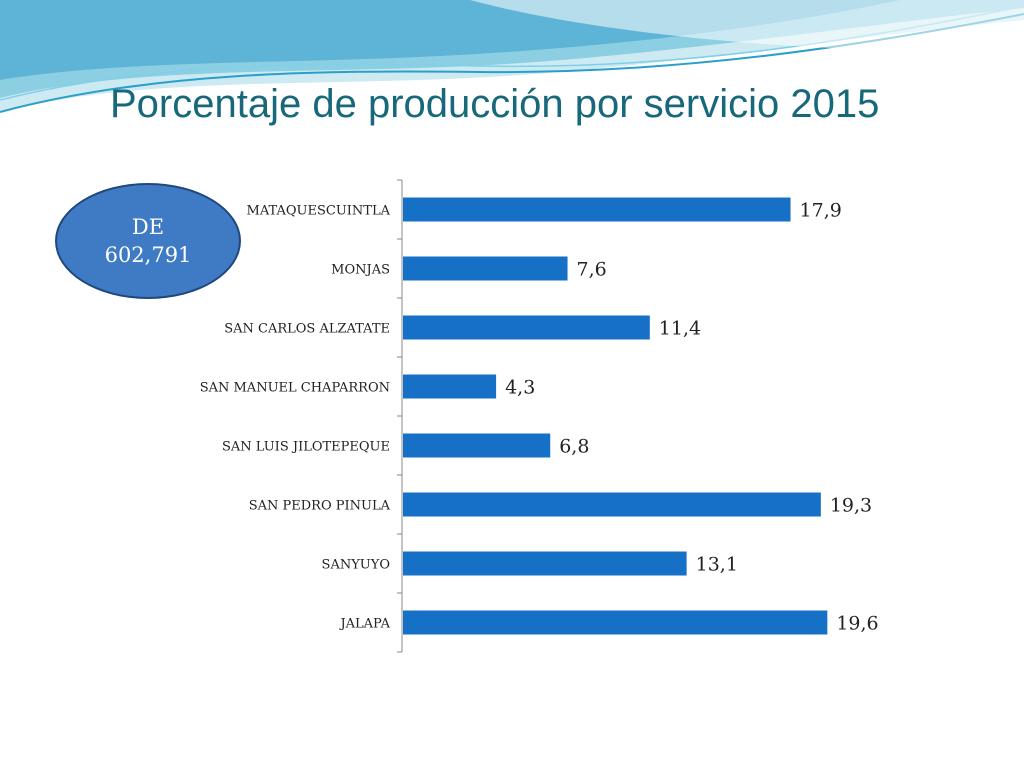  Describe the element at coordinates (320, 506) in the screenshot. I see `category-label: SAN PEDRO PINULA` at that location.